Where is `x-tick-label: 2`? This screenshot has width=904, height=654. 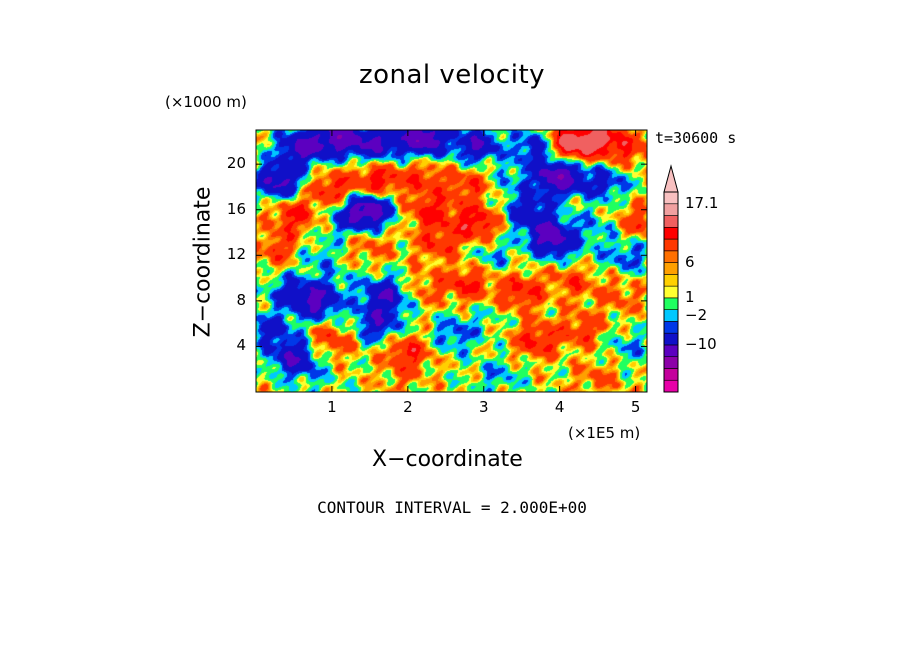 x-tick-label: 2 is located at coordinates (408, 407).